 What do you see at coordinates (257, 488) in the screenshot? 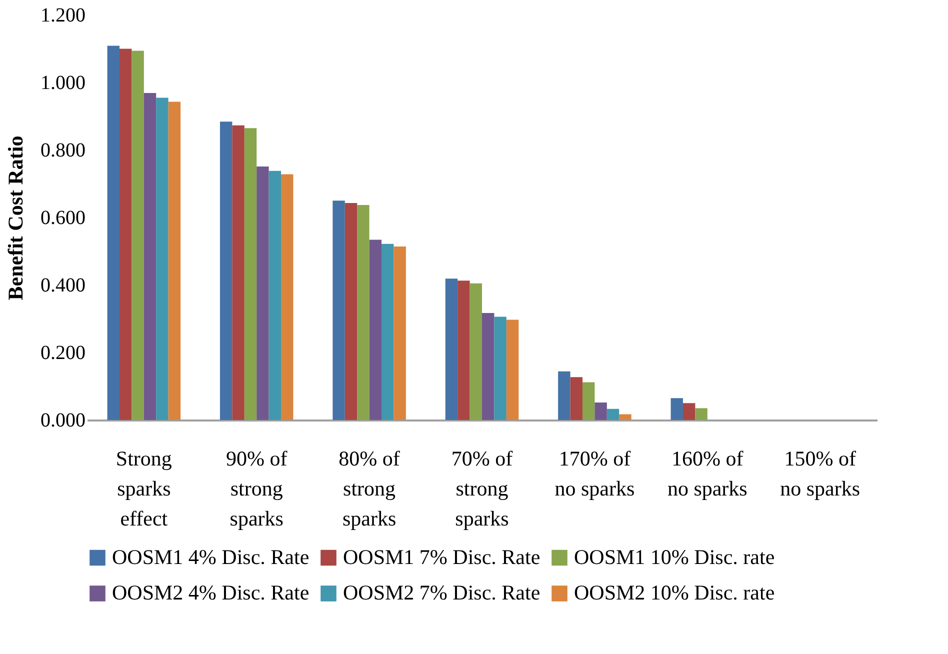
I see `x-tick-label: 90% of strong sparks` at bounding box center [257, 488].